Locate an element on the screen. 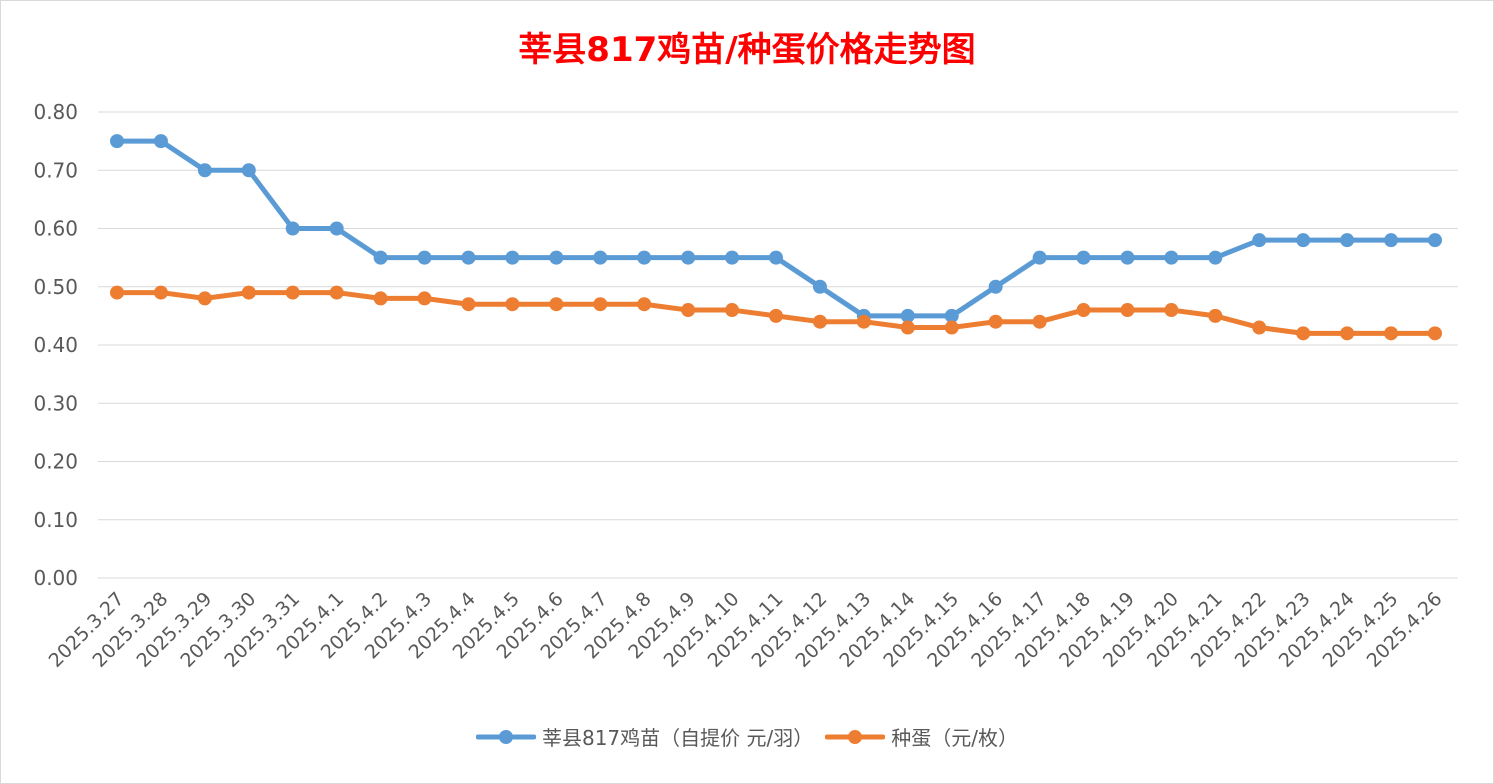 This screenshot has height=784, width=1494. y-tick-label: 0.60 is located at coordinates (55, 229).